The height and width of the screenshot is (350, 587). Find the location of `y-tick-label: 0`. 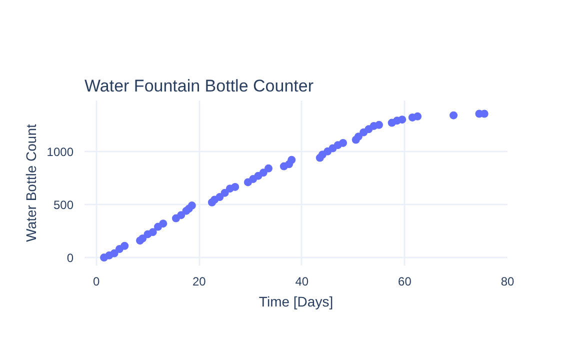

y-tick-label: 0 is located at coordinates (70, 258).